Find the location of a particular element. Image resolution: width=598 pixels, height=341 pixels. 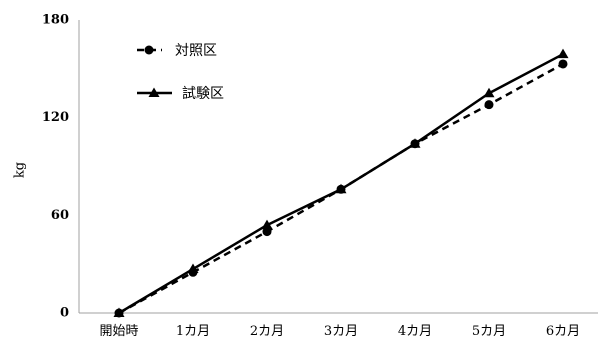

y-tick-label: 0 is located at coordinates (64, 313).